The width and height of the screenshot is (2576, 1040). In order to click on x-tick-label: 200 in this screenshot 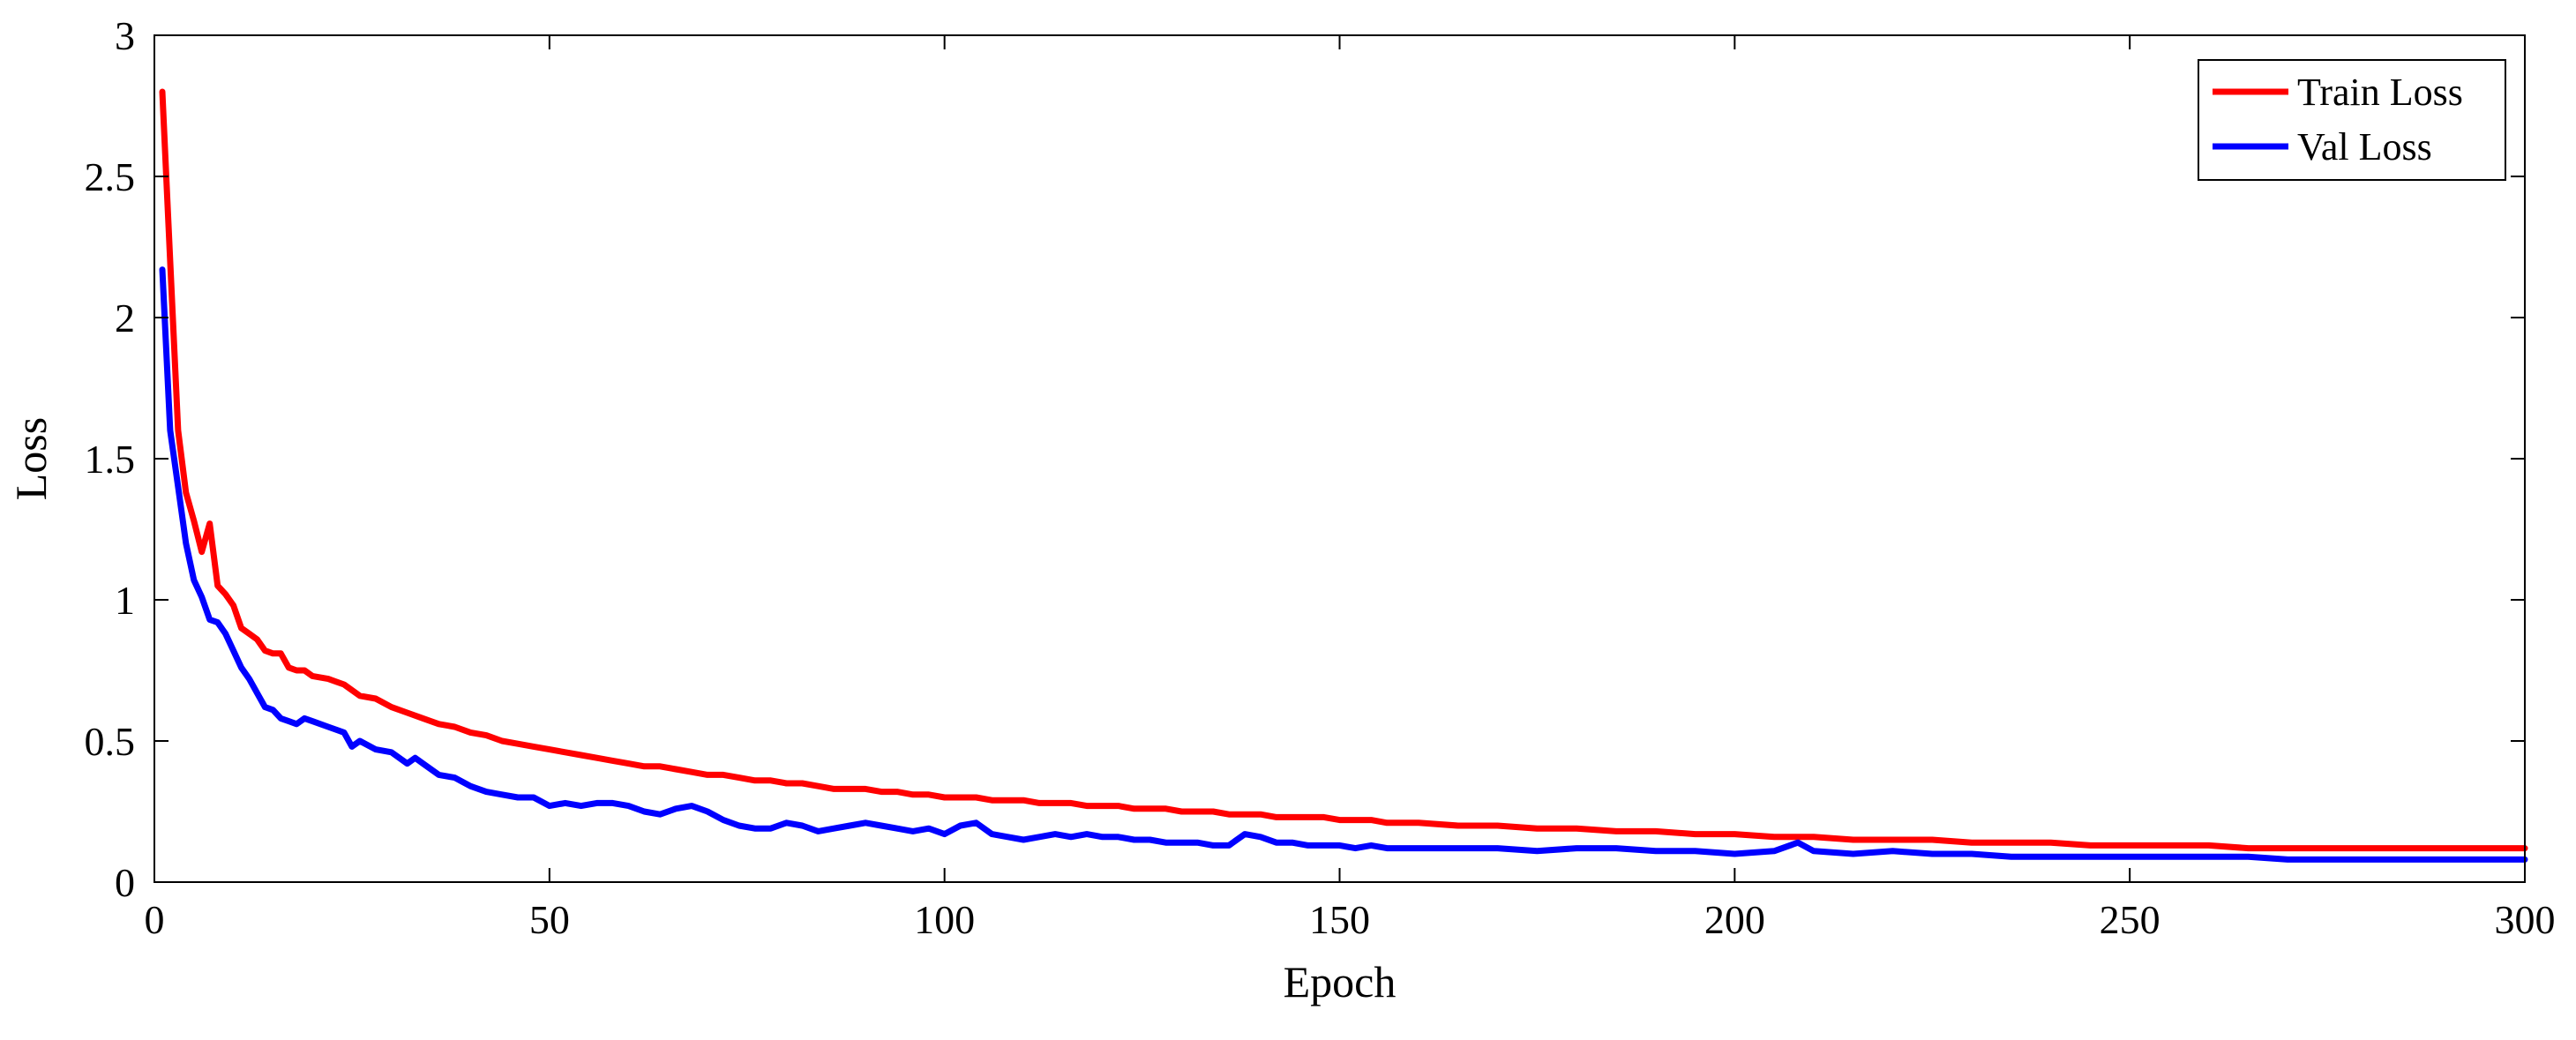, I will do `click(1735, 919)`.